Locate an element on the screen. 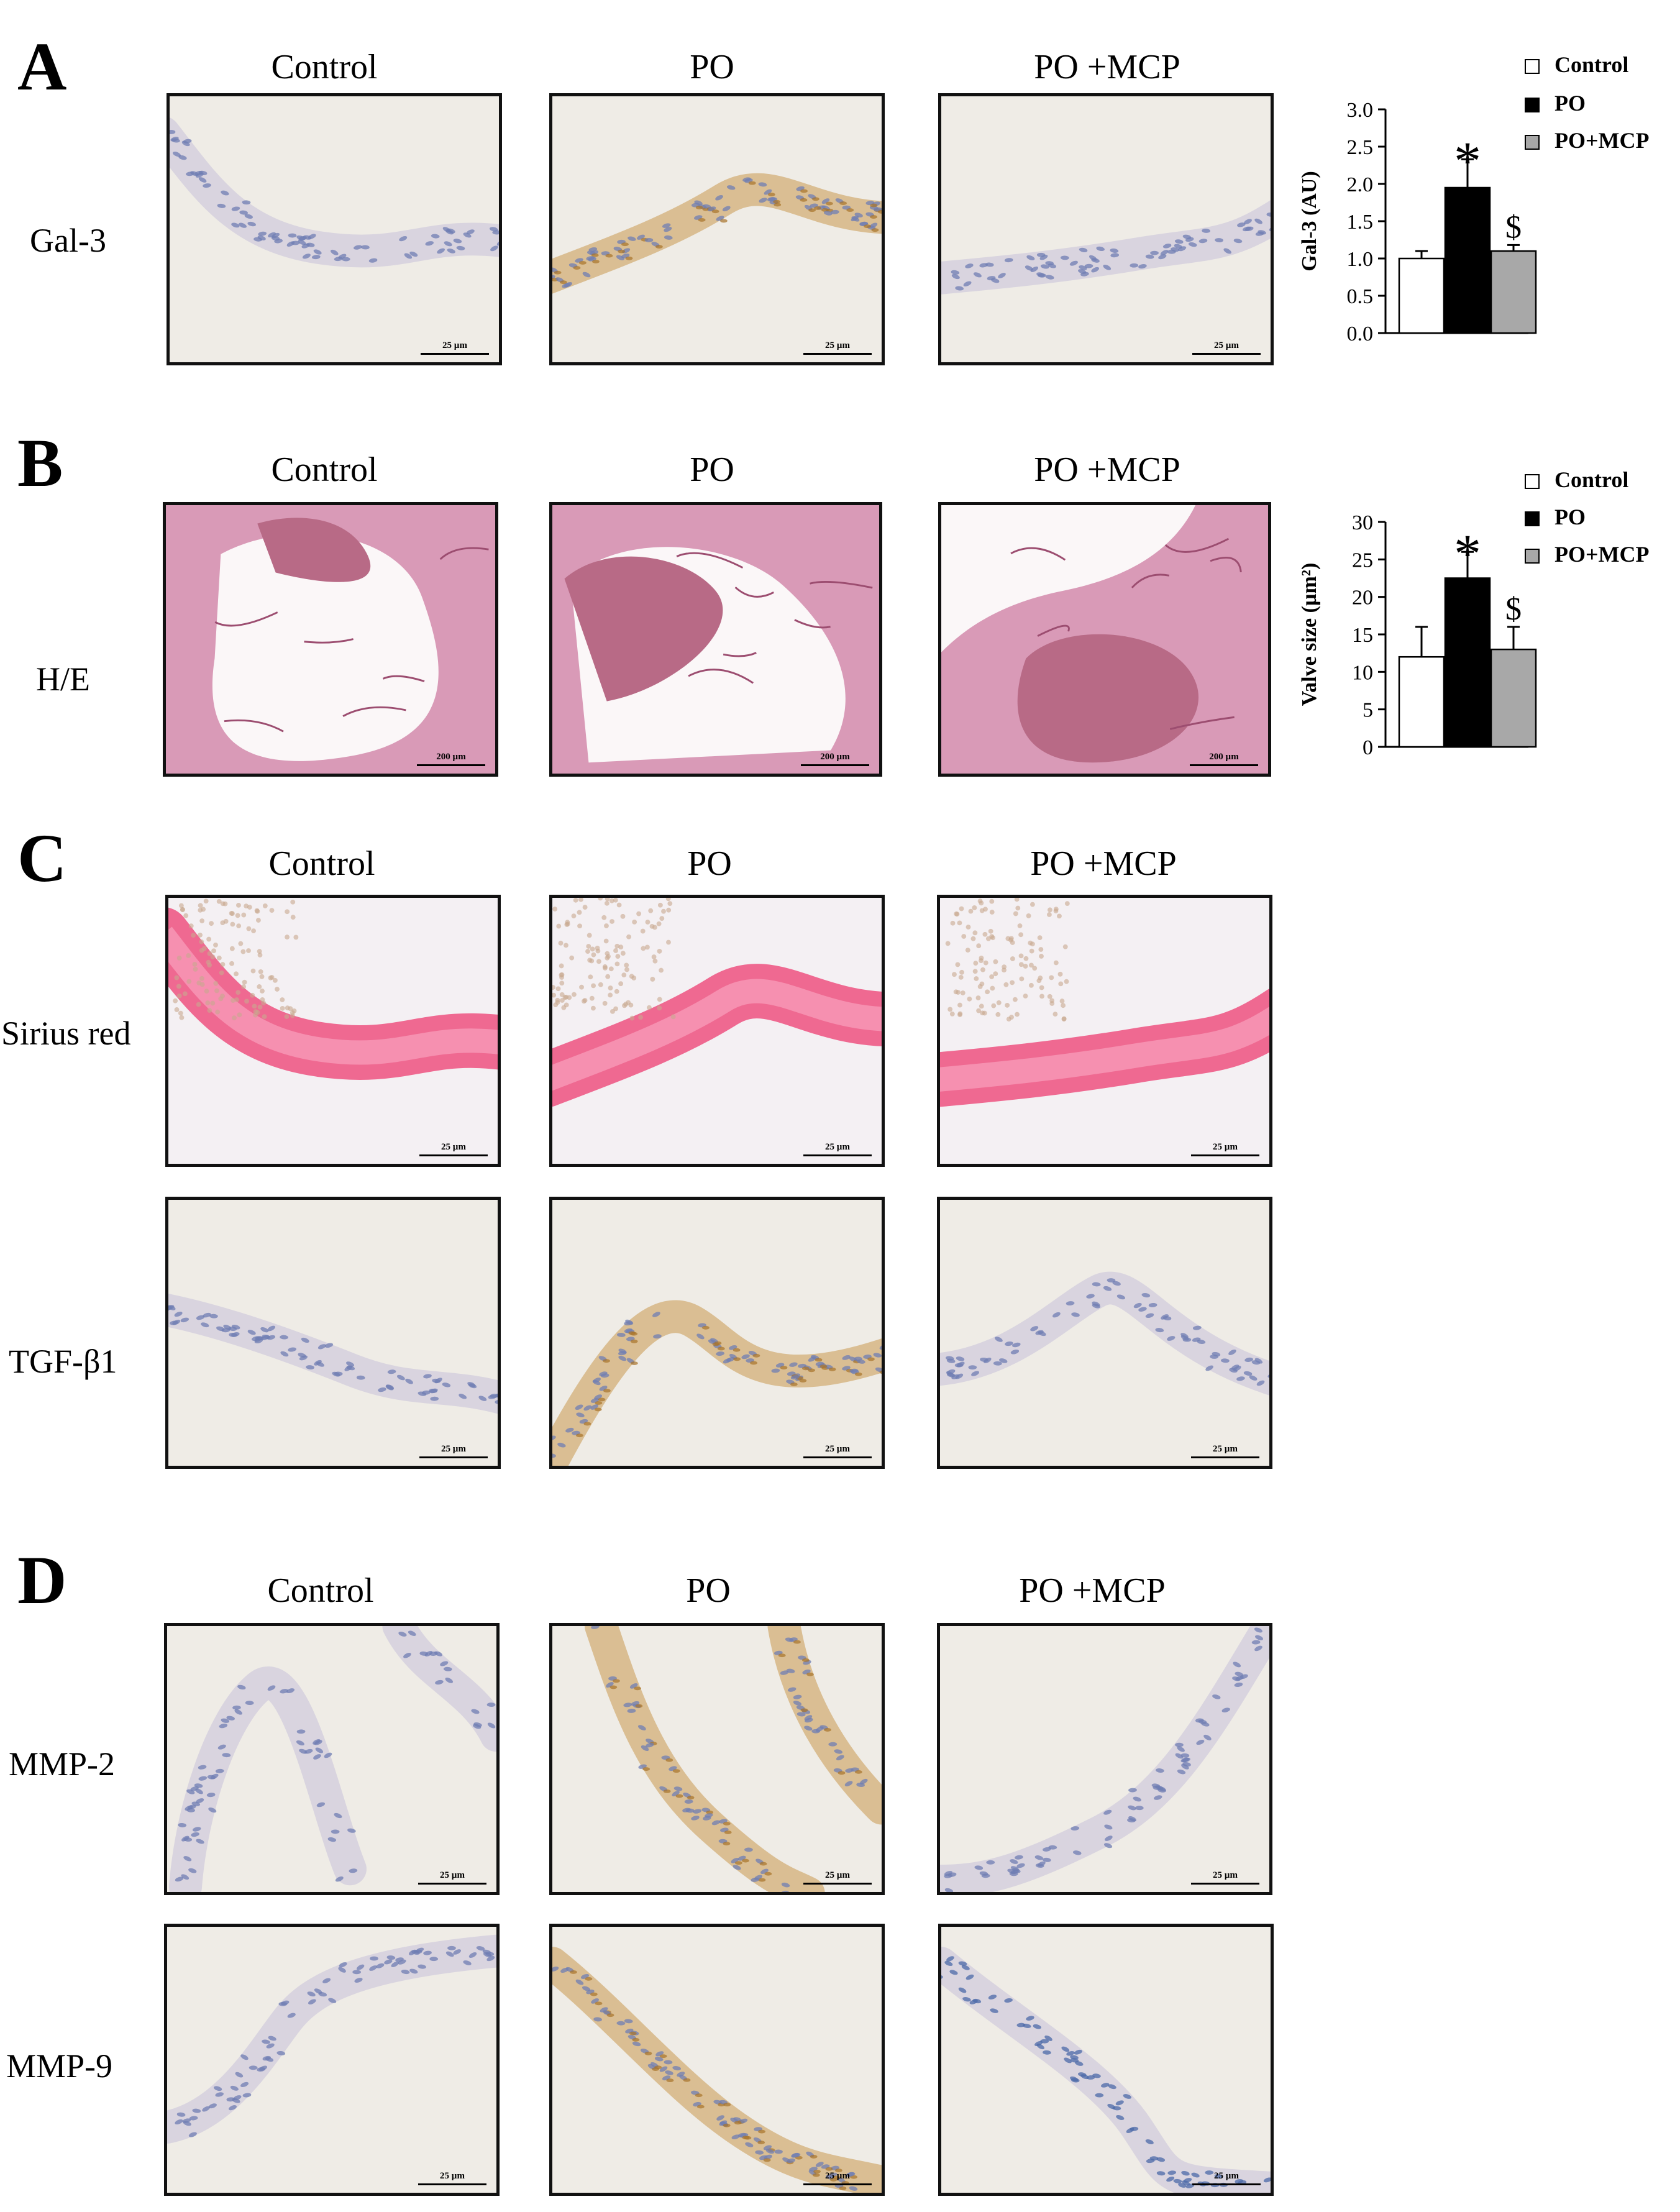  chart-svg: 0.0 0.5 1.0 1.5 2.0 2.5 3.0 Gal-3 (AU) * $ is located at coordinates (1417, 222).